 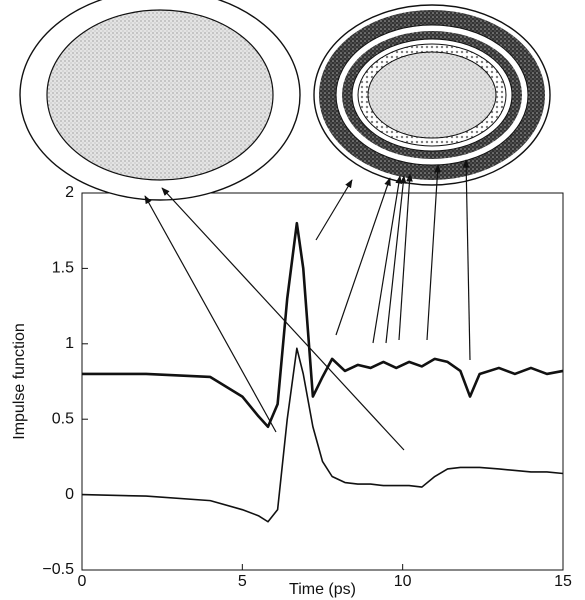 What do you see at coordinates (160, 95) in the screenshot?
I see `inner-ellipse` at bounding box center [160, 95].